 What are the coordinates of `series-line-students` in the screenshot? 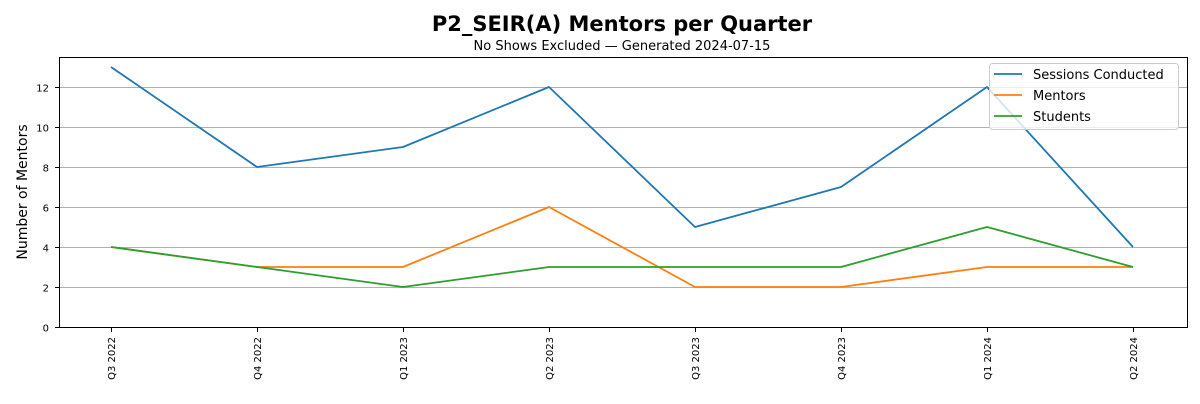 It's located at (622, 257).